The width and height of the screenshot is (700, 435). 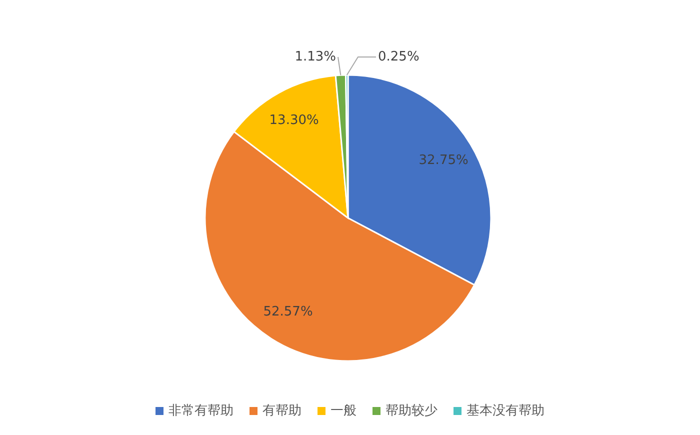 I want to click on data-label: 0.25%, so click(x=399, y=57).